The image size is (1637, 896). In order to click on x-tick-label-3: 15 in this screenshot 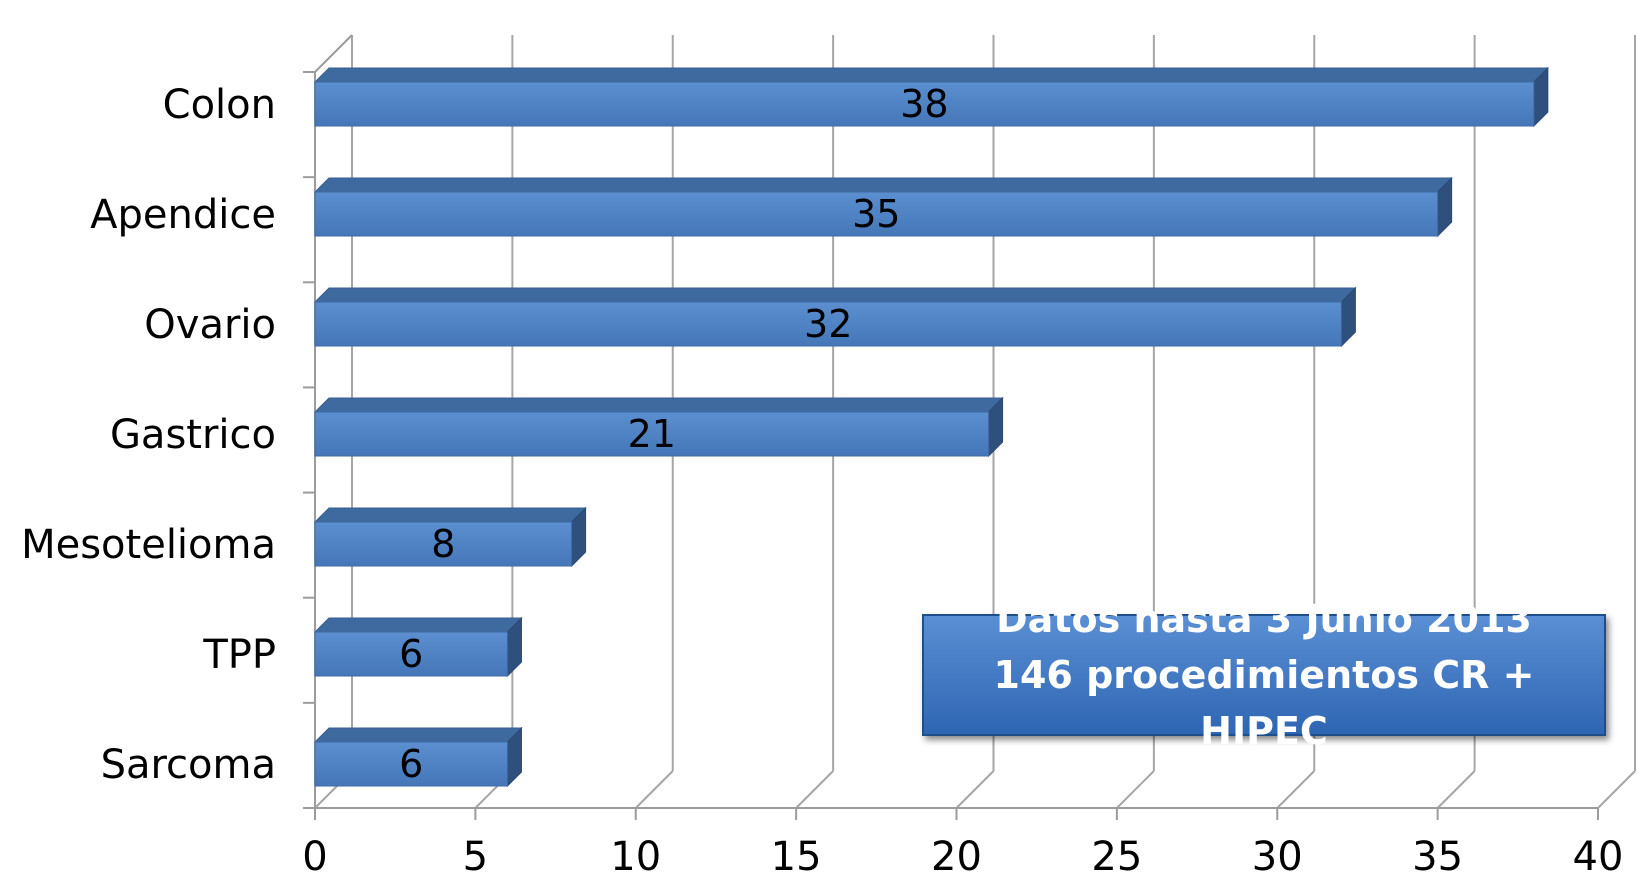, I will do `click(796, 857)`.